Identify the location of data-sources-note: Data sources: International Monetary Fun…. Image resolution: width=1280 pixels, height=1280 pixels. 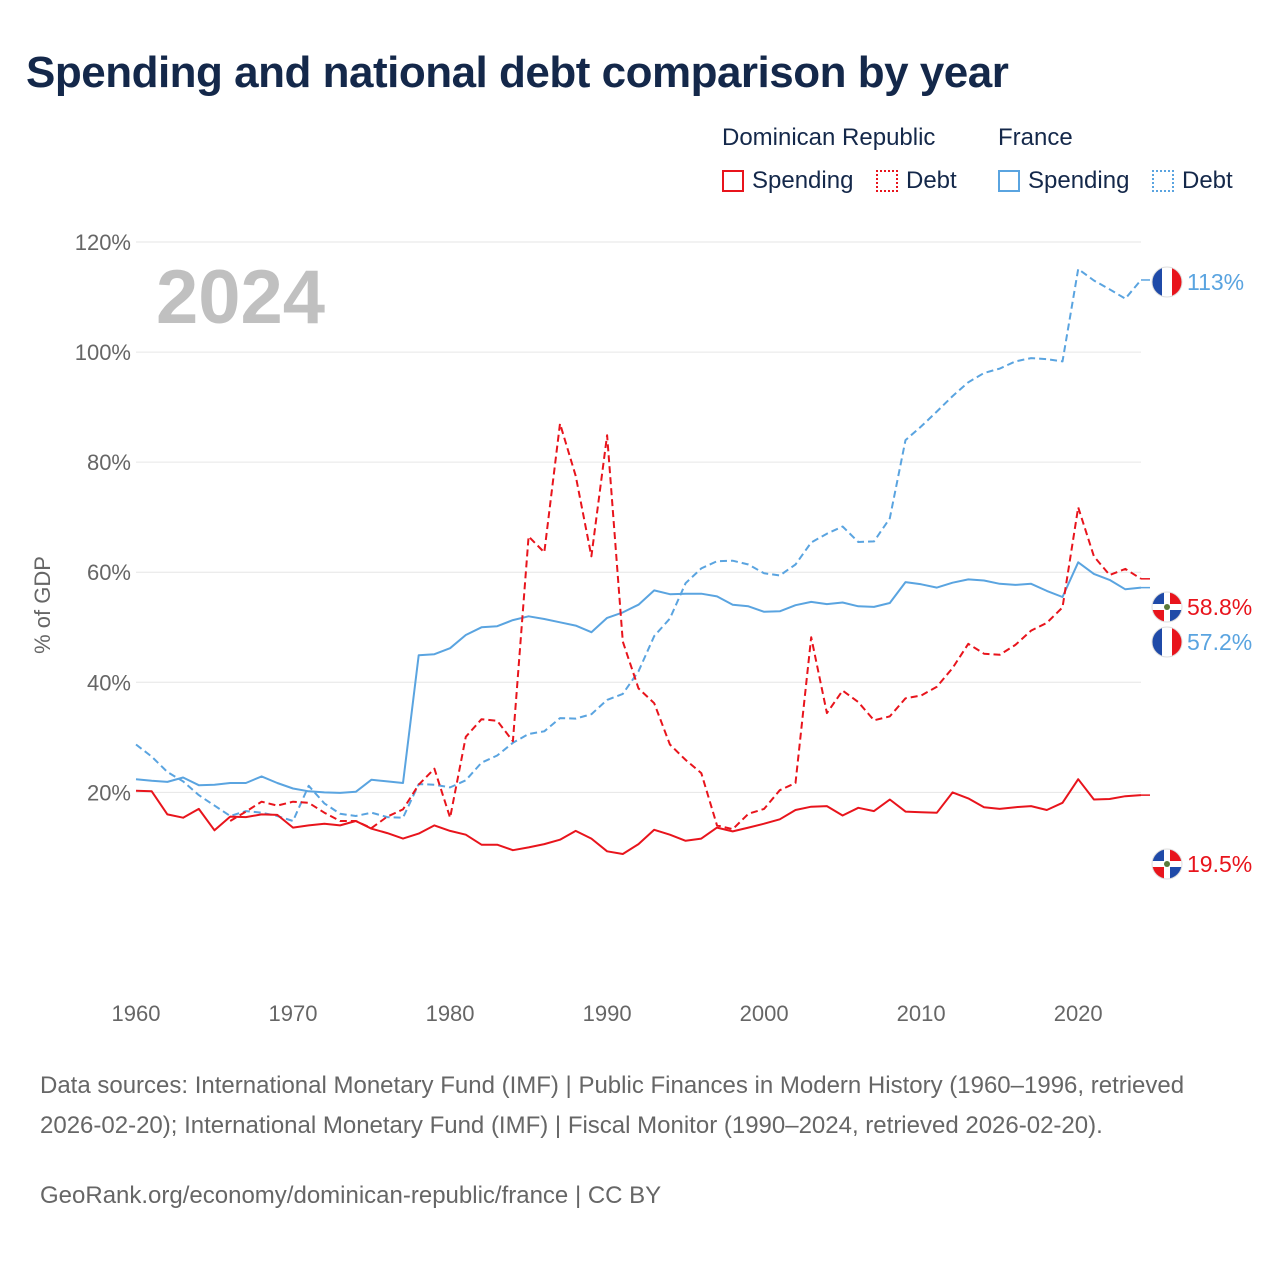
(612, 1105).